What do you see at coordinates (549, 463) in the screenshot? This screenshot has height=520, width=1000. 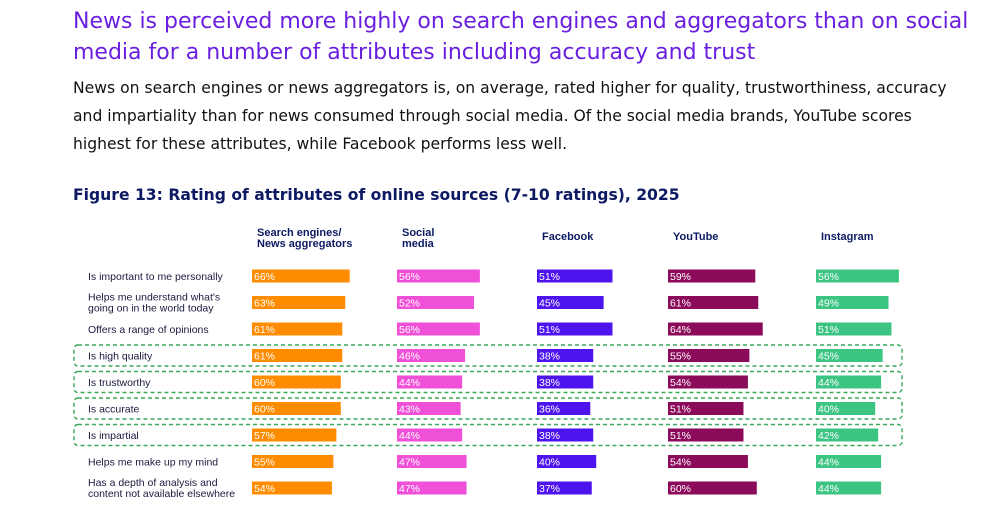 I see `data-label: 40%` at bounding box center [549, 463].